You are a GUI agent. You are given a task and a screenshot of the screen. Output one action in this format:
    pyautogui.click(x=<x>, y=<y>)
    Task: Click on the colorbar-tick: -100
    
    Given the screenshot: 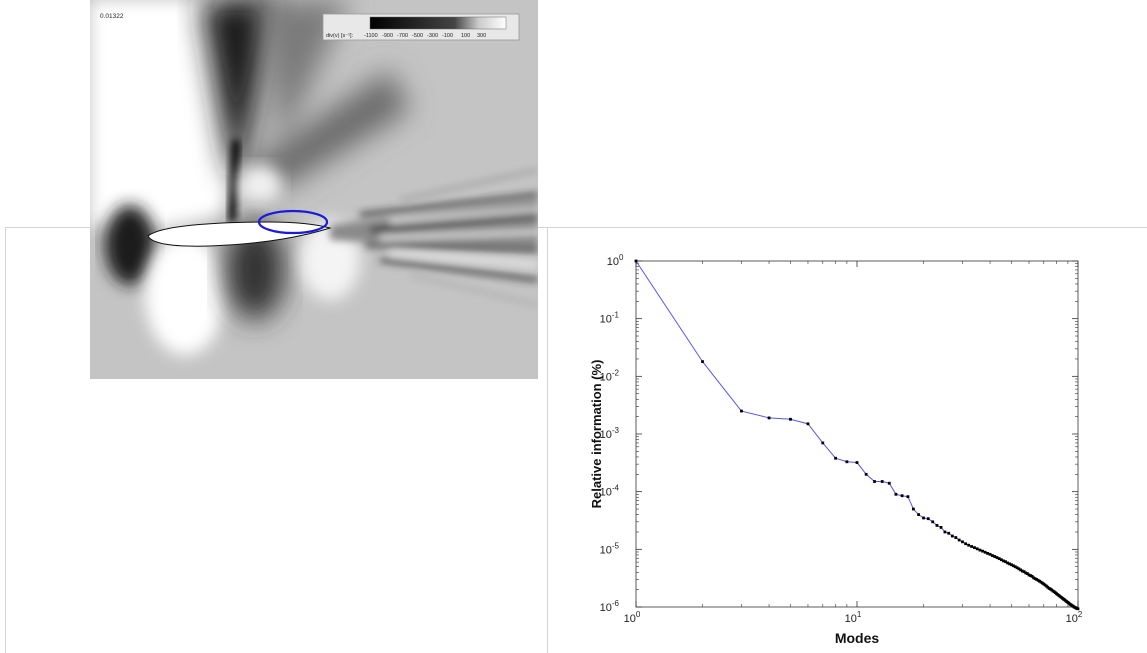 What is the action you would take?
    pyautogui.click(x=447, y=36)
    